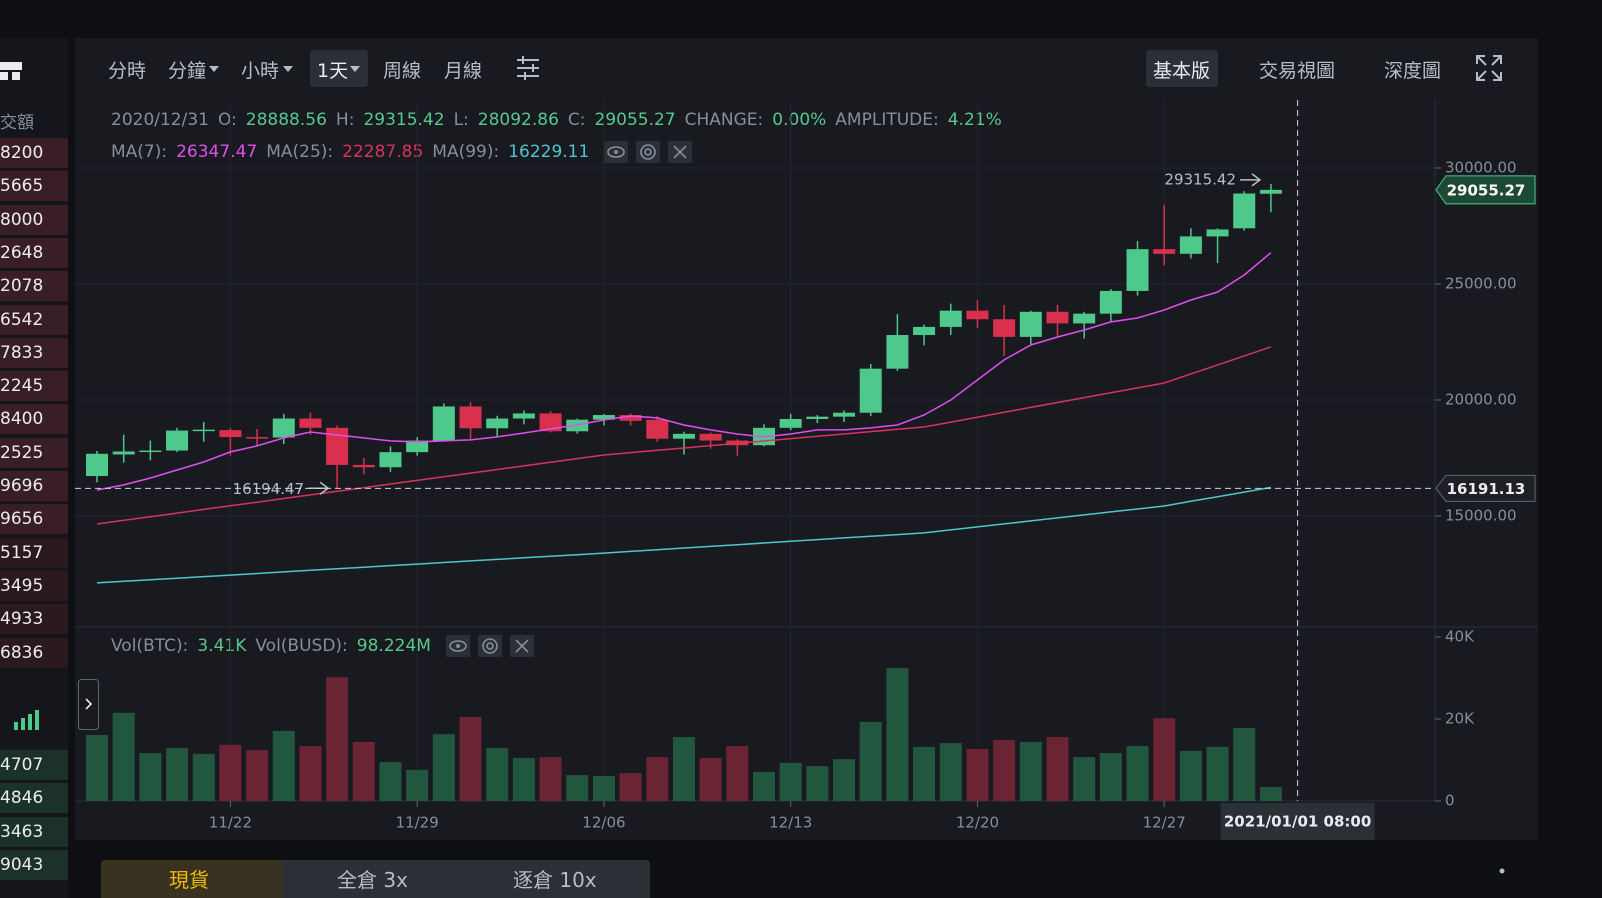 This screenshot has height=898, width=1602. What do you see at coordinates (217, 152) in the screenshot?
I see `legend-value: 26347.47` at bounding box center [217, 152].